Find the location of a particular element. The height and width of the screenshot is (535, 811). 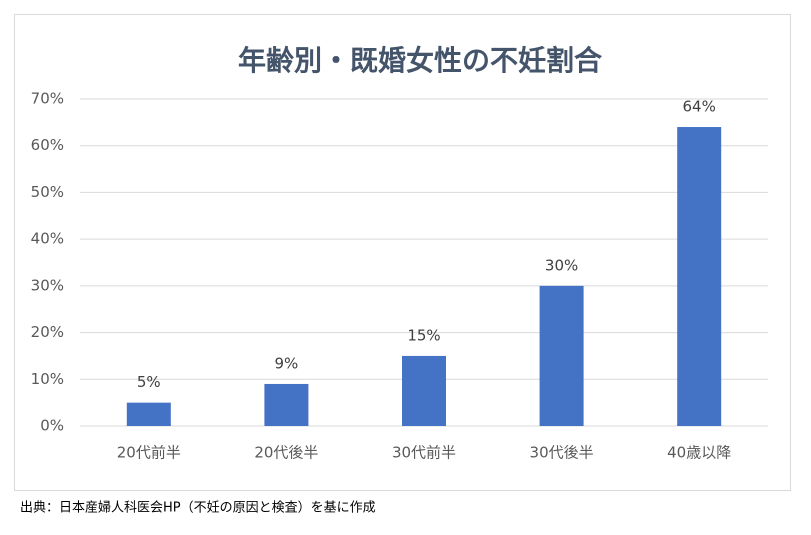

y-tick-label: 40% is located at coordinates (47, 239).